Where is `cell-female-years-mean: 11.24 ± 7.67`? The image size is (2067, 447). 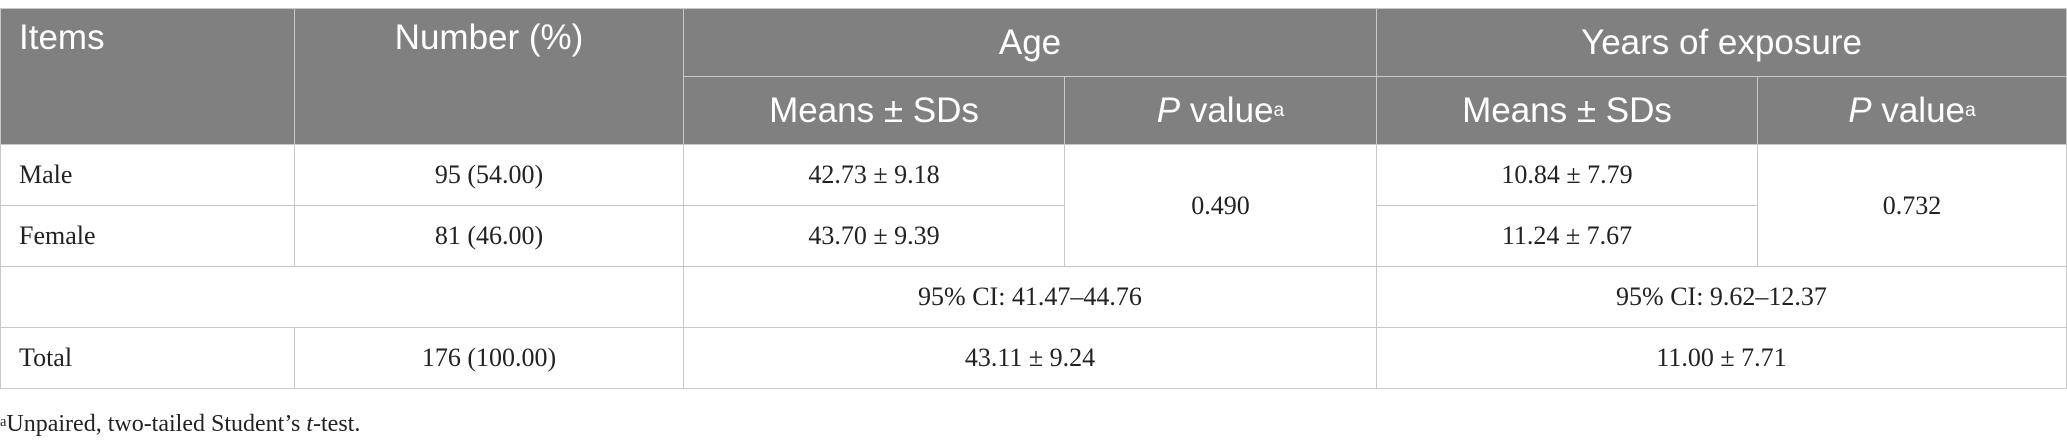
cell-female-years-mean: 11.24 ± 7.67 is located at coordinates (1567, 236).